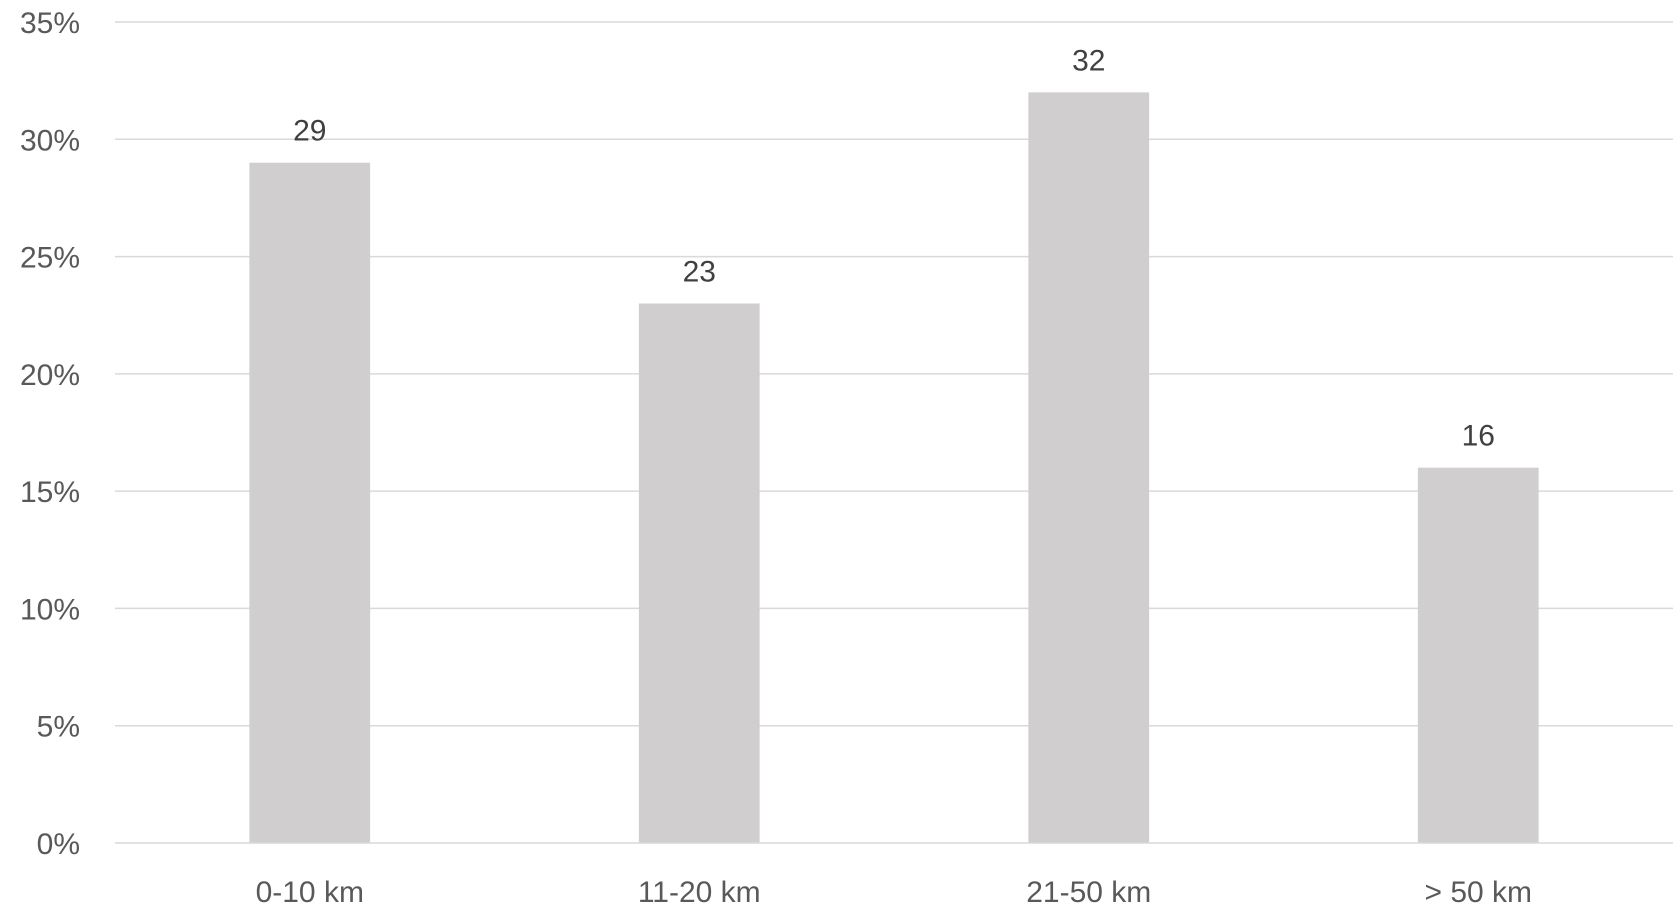 The width and height of the screenshot is (1673, 908). What do you see at coordinates (699, 892) in the screenshot?
I see `x-tick-label: 11-20 km` at bounding box center [699, 892].